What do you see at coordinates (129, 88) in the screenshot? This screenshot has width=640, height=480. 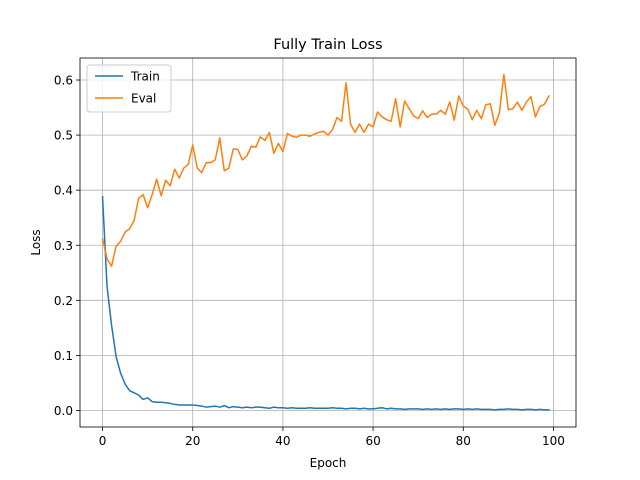 I see `legend: Train Eval` at bounding box center [129, 88].